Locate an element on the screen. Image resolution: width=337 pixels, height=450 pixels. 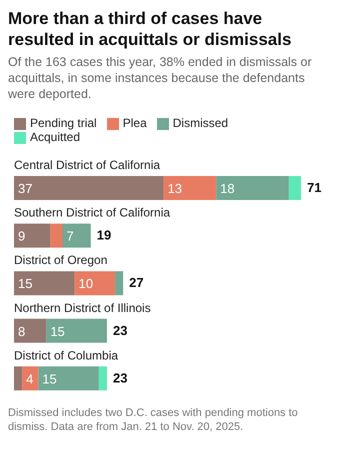
legend-label: Dismissed is located at coordinates (200, 123).